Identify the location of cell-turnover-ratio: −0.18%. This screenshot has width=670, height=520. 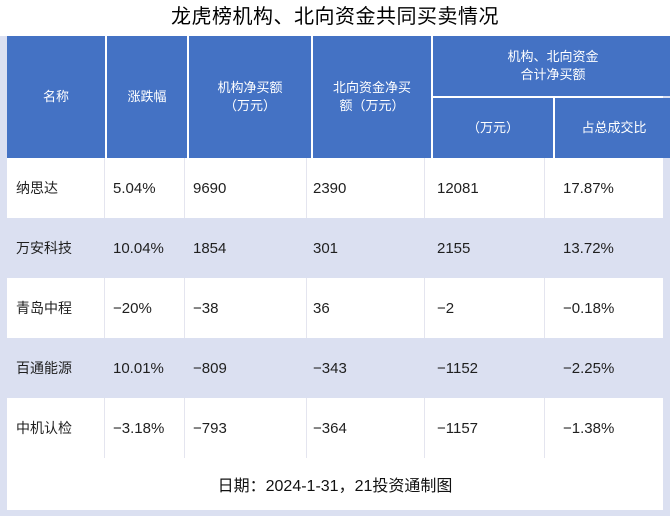
(589, 308).